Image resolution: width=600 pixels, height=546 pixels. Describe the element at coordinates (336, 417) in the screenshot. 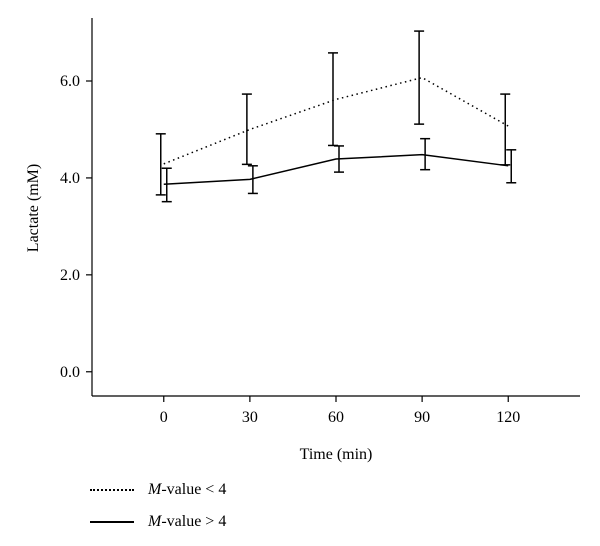

I see `x-tick-label: 60` at that location.